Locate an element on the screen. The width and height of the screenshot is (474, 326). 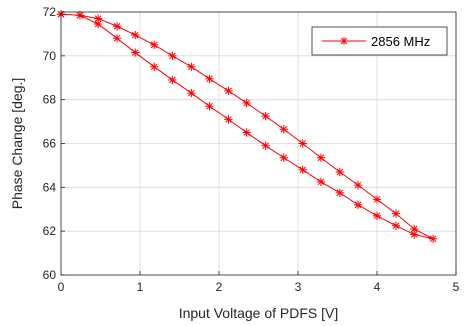
y-tick-label: 66 is located at coordinates (50, 144).